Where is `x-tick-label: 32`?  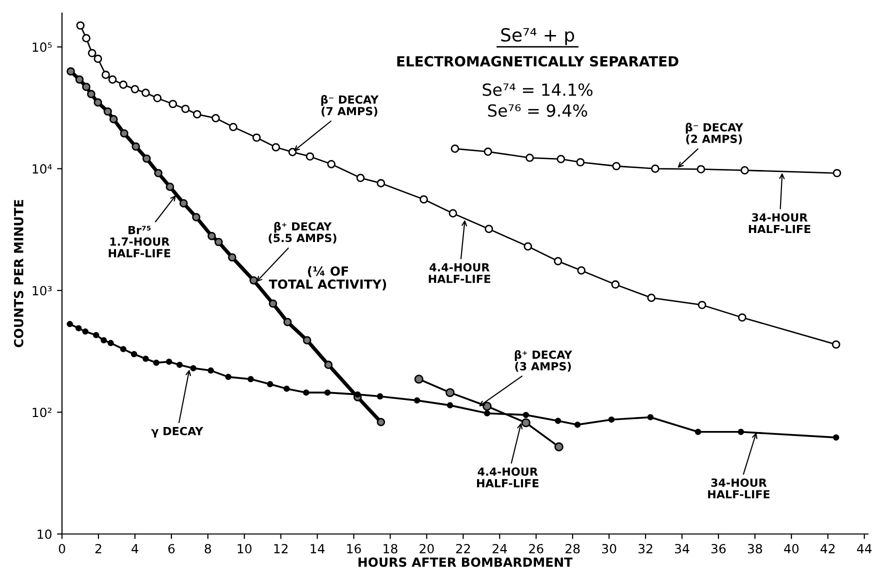 x-tick-label: 32 is located at coordinates (645, 549).